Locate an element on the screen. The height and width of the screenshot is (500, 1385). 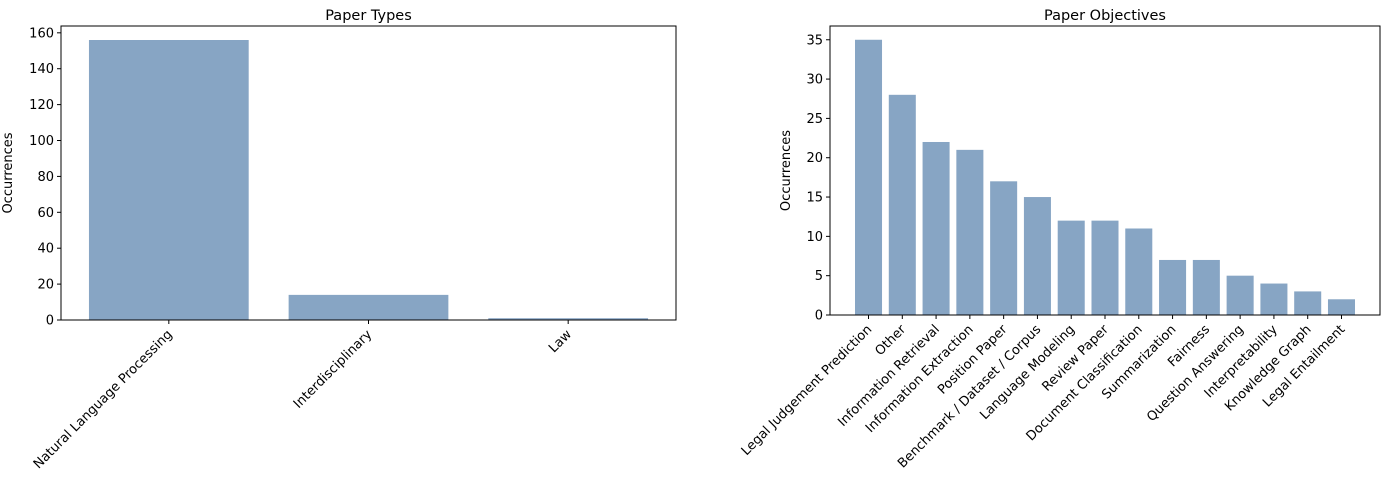
y-tick-label: 5 is located at coordinates (819, 276).